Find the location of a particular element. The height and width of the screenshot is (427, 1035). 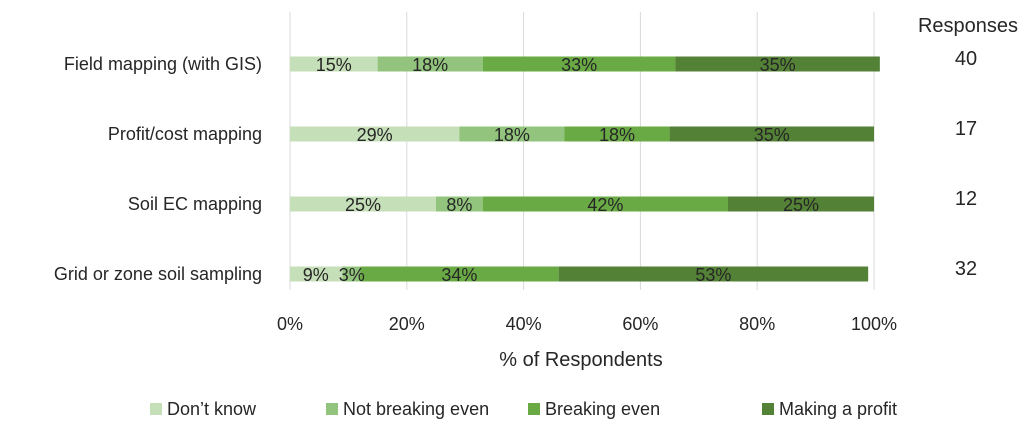

response-count: 12 is located at coordinates (966, 199).